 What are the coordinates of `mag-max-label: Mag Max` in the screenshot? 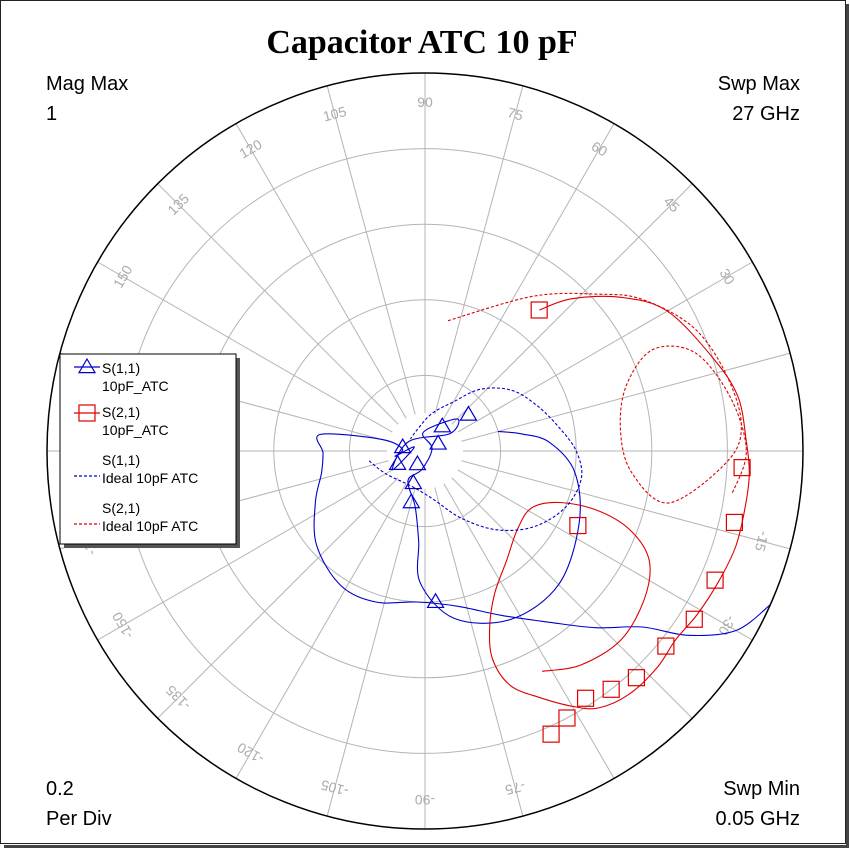 It's located at (87, 84).